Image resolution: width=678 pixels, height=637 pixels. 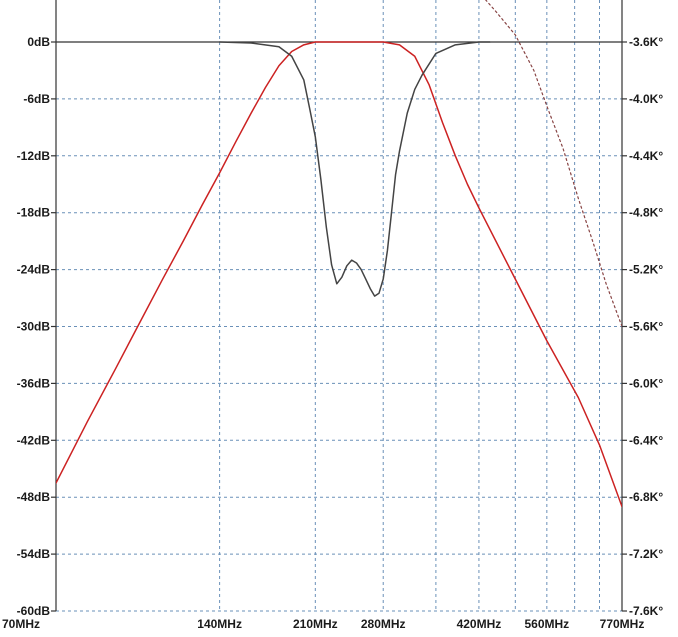 I want to click on y-left-tick-label: -60dB, so click(x=34, y=611).